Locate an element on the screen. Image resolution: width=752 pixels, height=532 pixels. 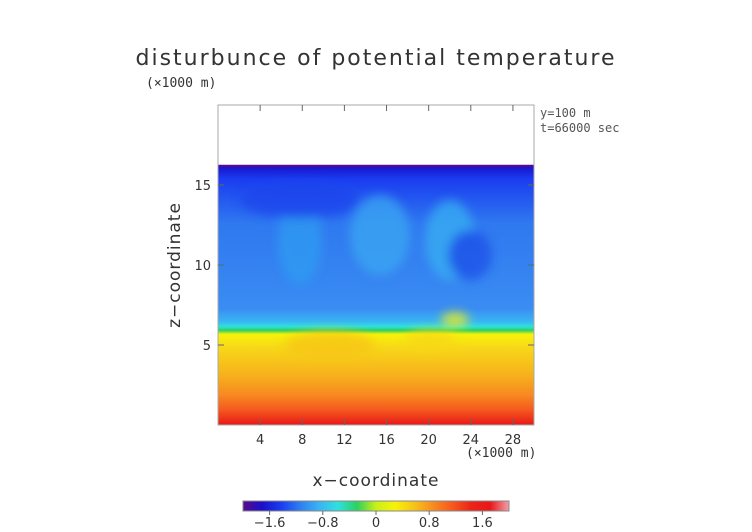
colorbar-tick-label: −0.8 is located at coordinates (323, 523).